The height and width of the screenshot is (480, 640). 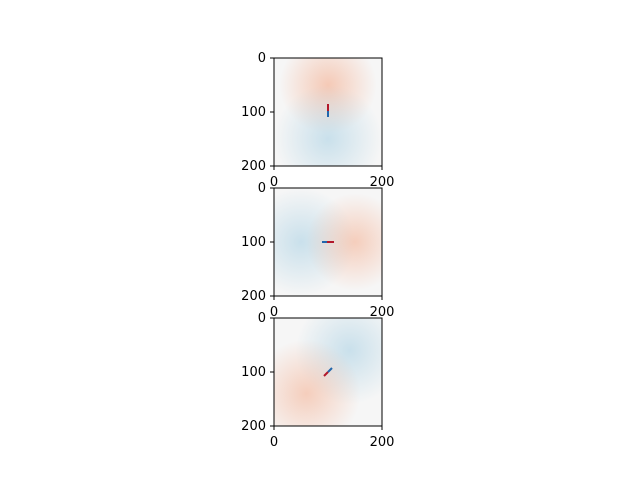 What do you see at coordinates (317, 120) in the screenshot?
I see `heatmap-panel-1: 0 100 200 0 200` at bounding box center [317, 120].